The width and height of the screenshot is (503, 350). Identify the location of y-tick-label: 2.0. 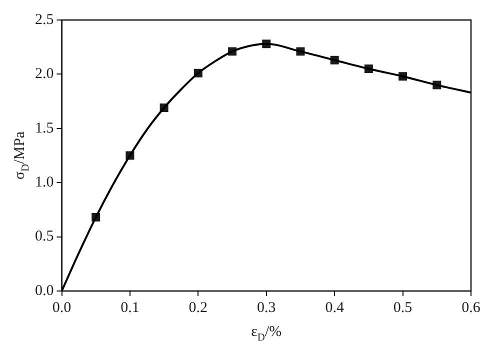
(44, 74).